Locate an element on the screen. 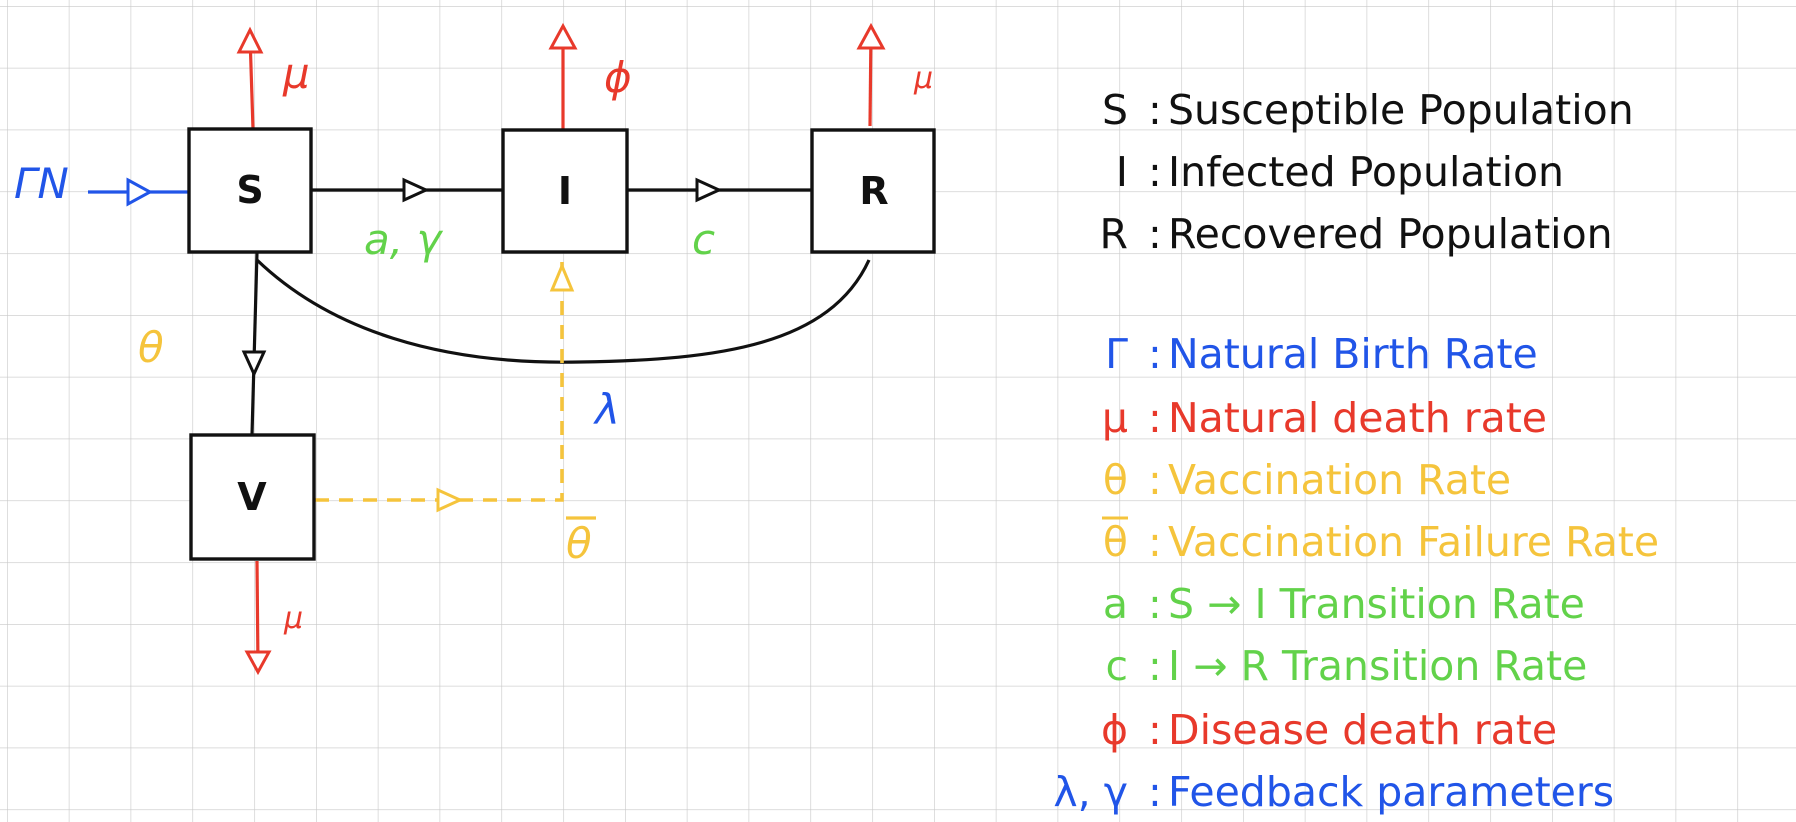 The width and height of the screenshot is (1796, 822). s-death-arrowhead is located at coordinates (250, 40).